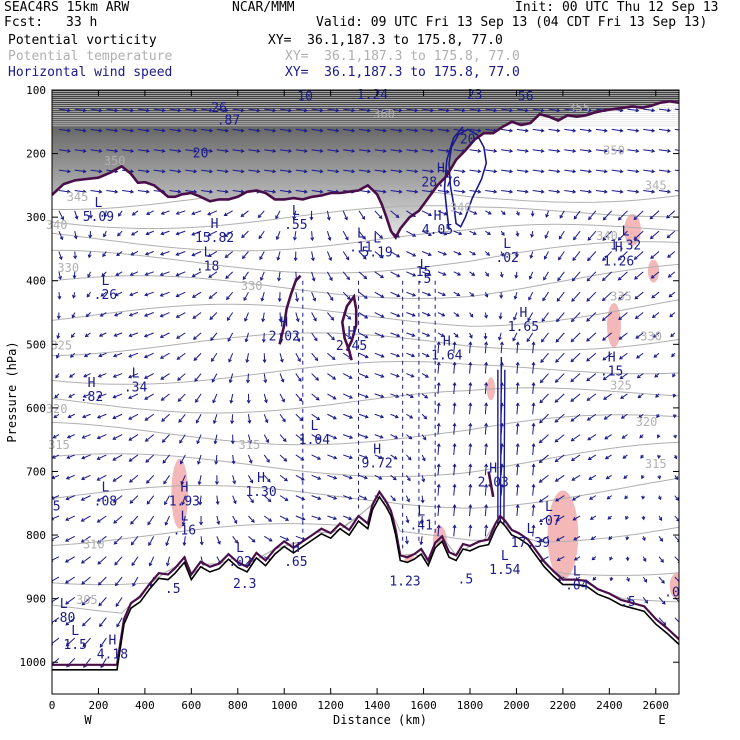  Describe the element at coordinates (360, 247) in the screenshot. I see `extremum-value: .11` at that location.